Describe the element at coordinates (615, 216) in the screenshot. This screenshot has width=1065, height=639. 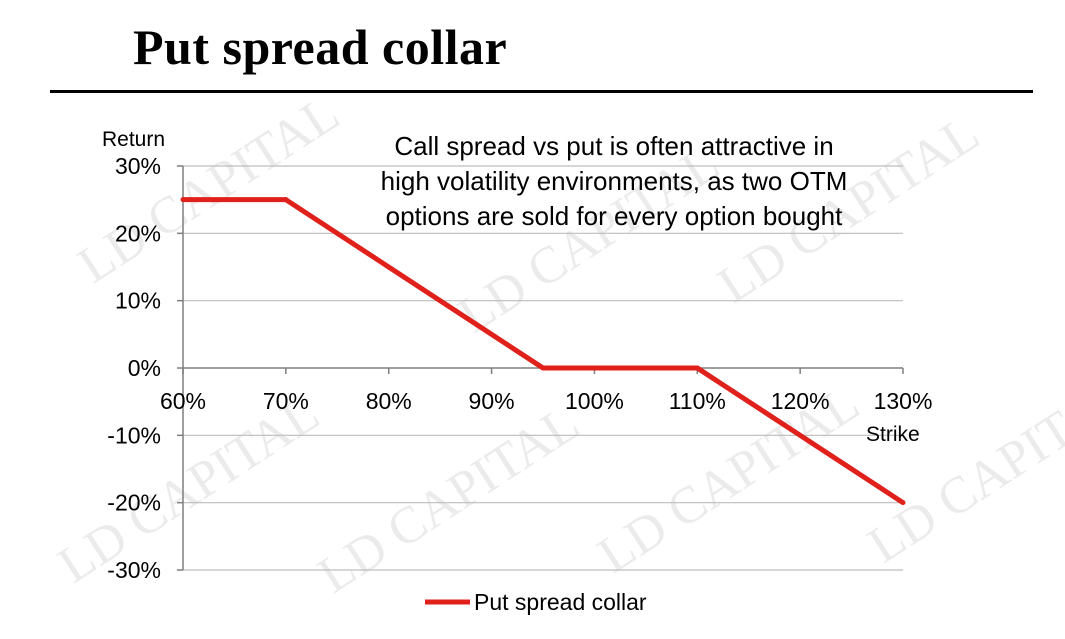
I see `annotation-line: options are sold for every option bought` at that location.